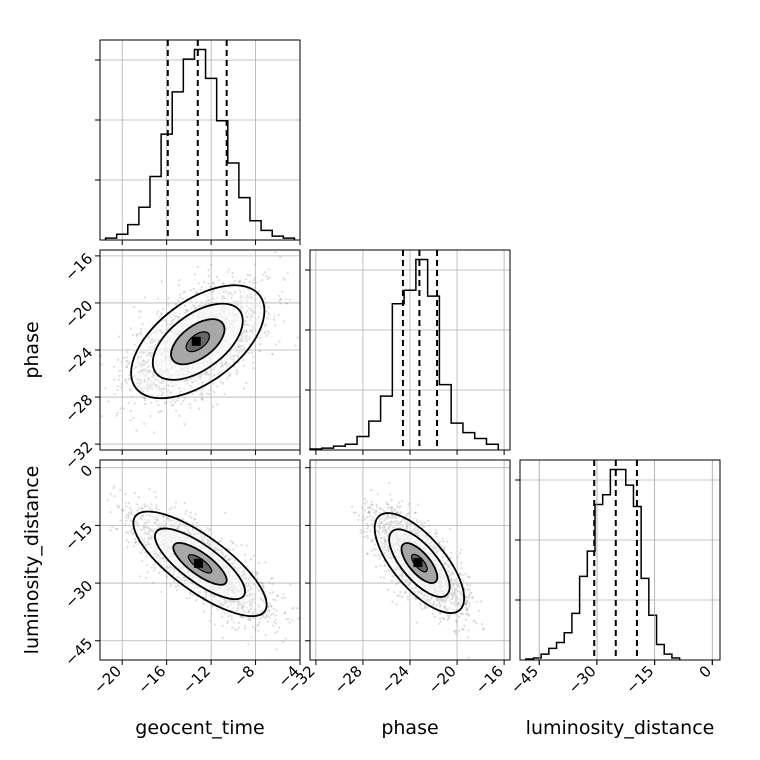 This screenshot has height=760, width=760. What do you see at coordinates (620, 560) in the screenshot?
I see `panel-frame` at bounding box center [620, 560].